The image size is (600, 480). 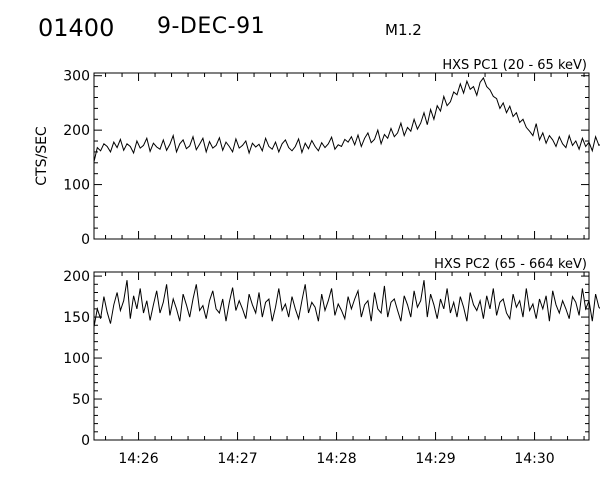 What do you see at coordinates (435, 459) in the screenshot?
I see `x-tick-label: 14:29` at bounding box center [435, 459].